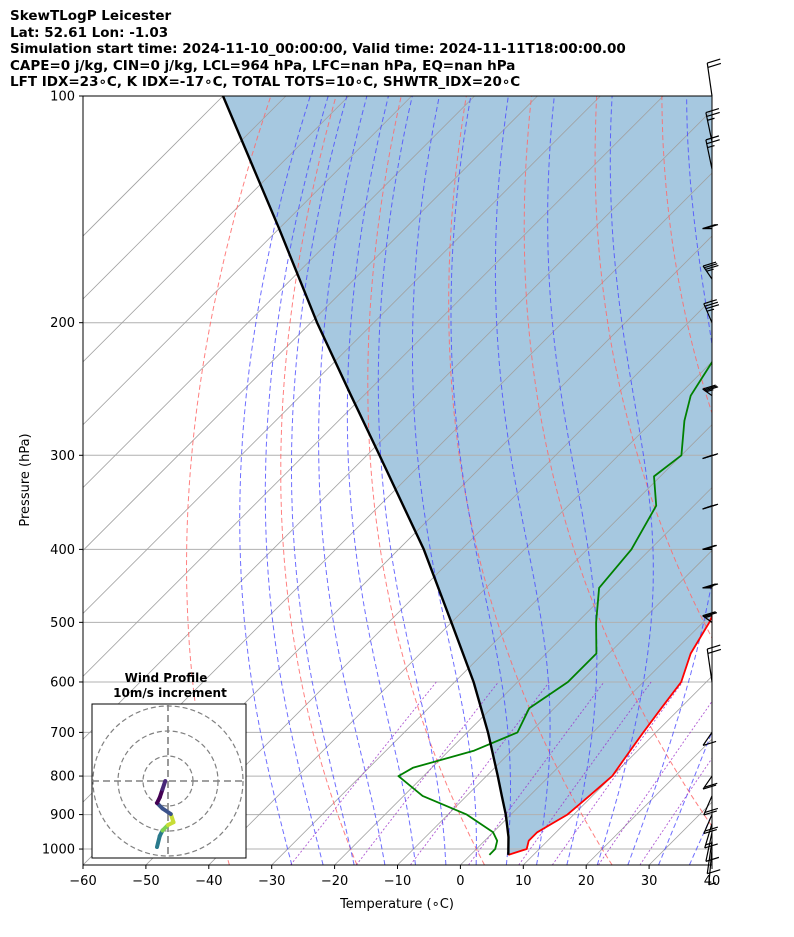  What do you see at coordinates (397, 881) in the screenshot?
I see `x-tick-label: −10` at bounding box center [397, 881].